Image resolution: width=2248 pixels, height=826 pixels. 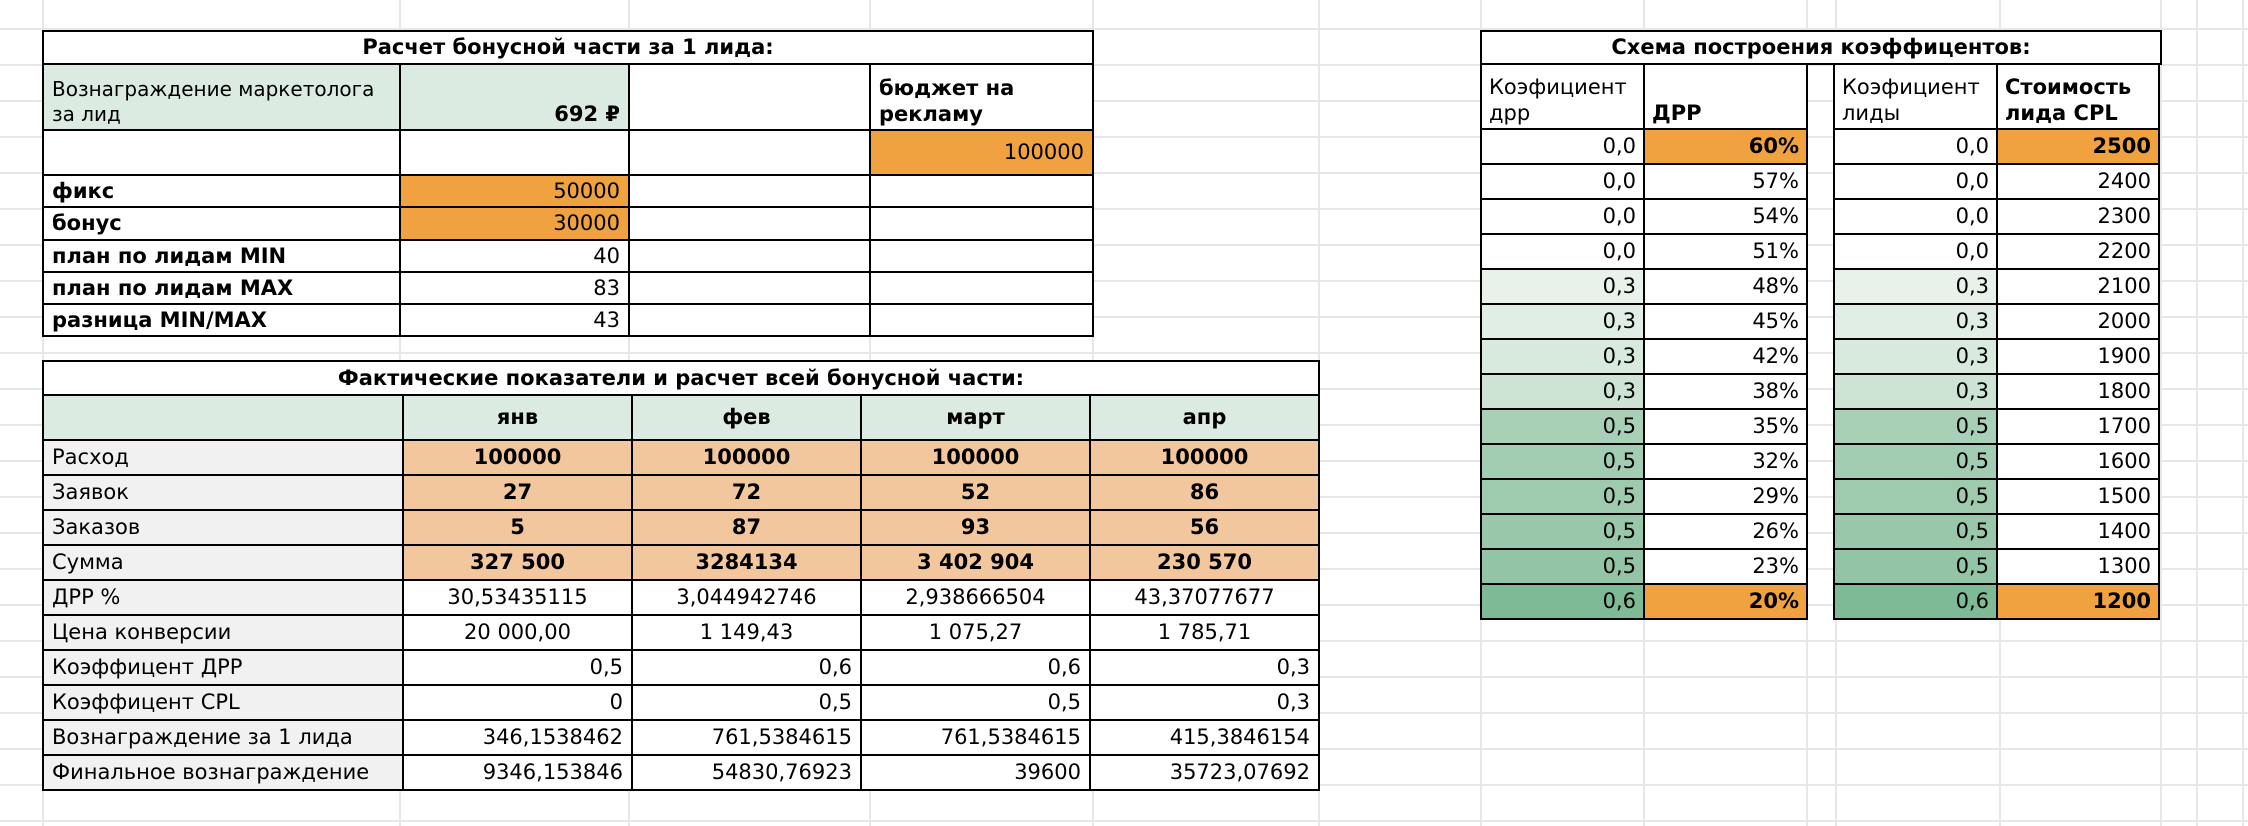 What do you see at coordinates (746, 492) in the screenshot?
I see `fact-cell: 72` at bounding box center [746, 492].